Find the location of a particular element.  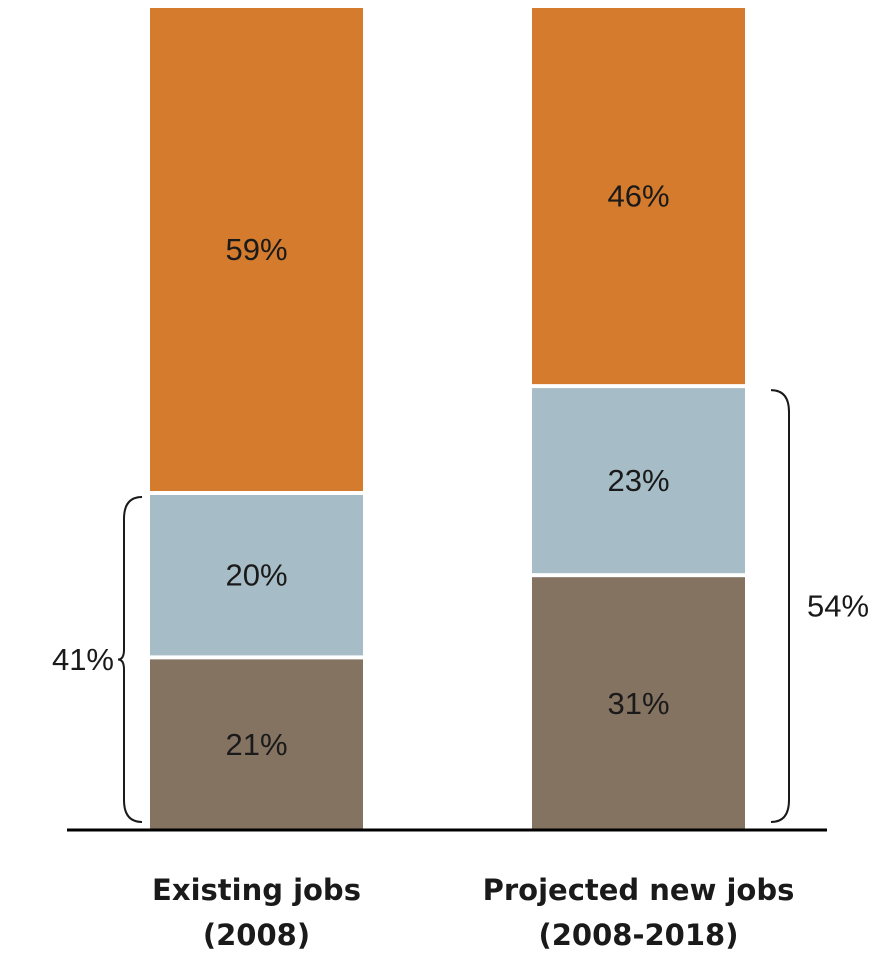

category-label-1-1: (2008-2018) is located at coordinates (639, 935).